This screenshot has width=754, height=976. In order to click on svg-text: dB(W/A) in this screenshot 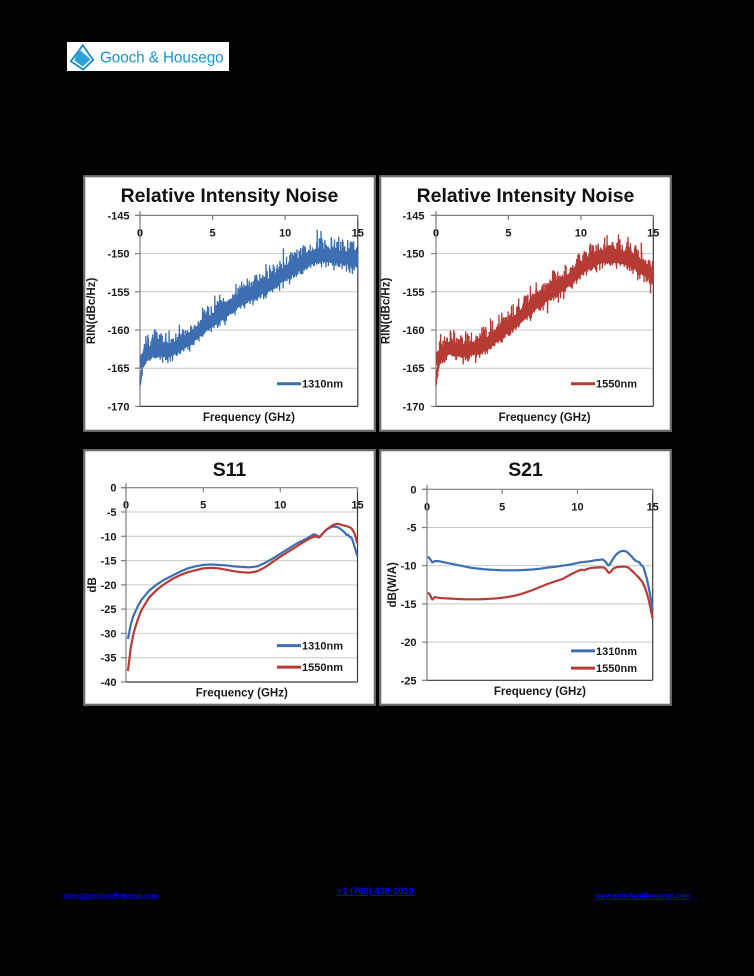, I will do `click(393, 585)`.